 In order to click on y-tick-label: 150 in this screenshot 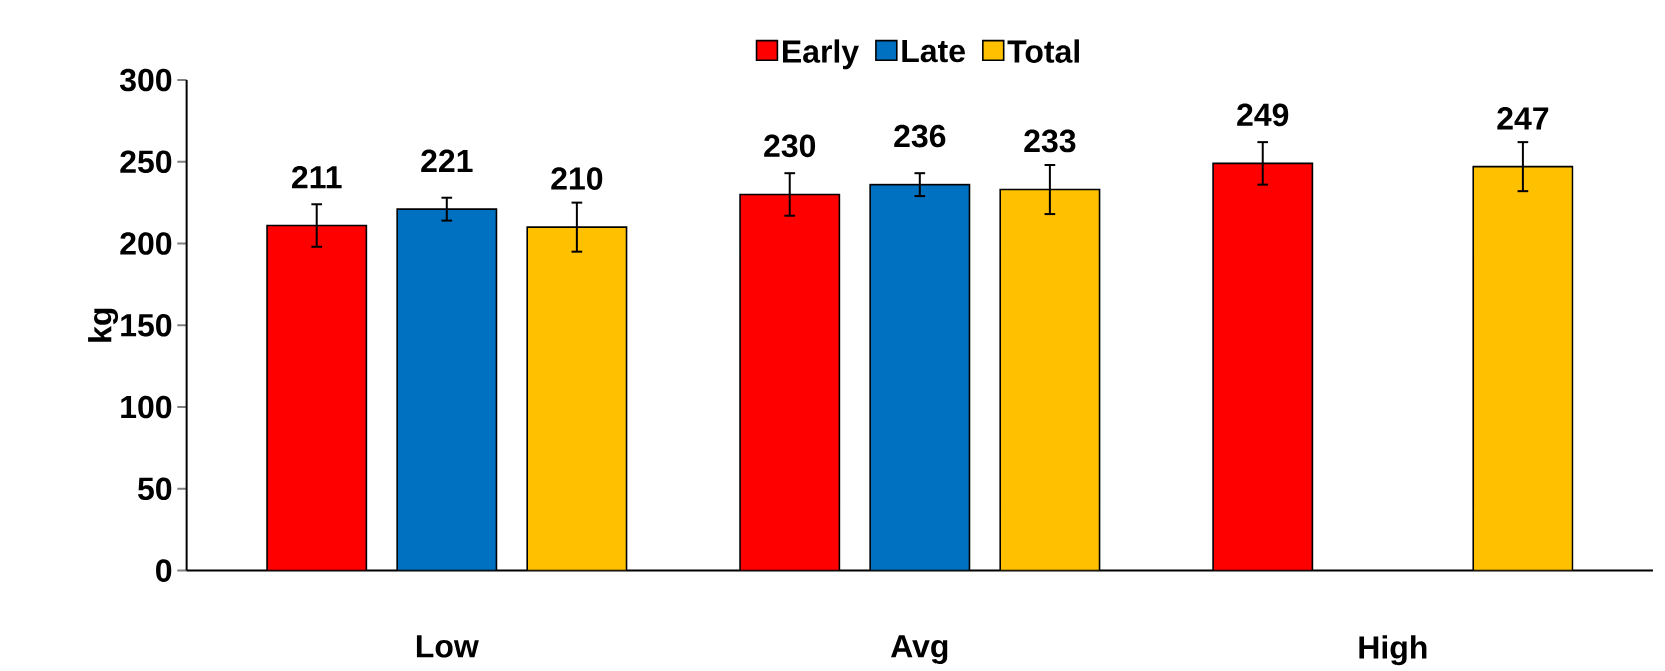, I will do `click(146, 325)`.